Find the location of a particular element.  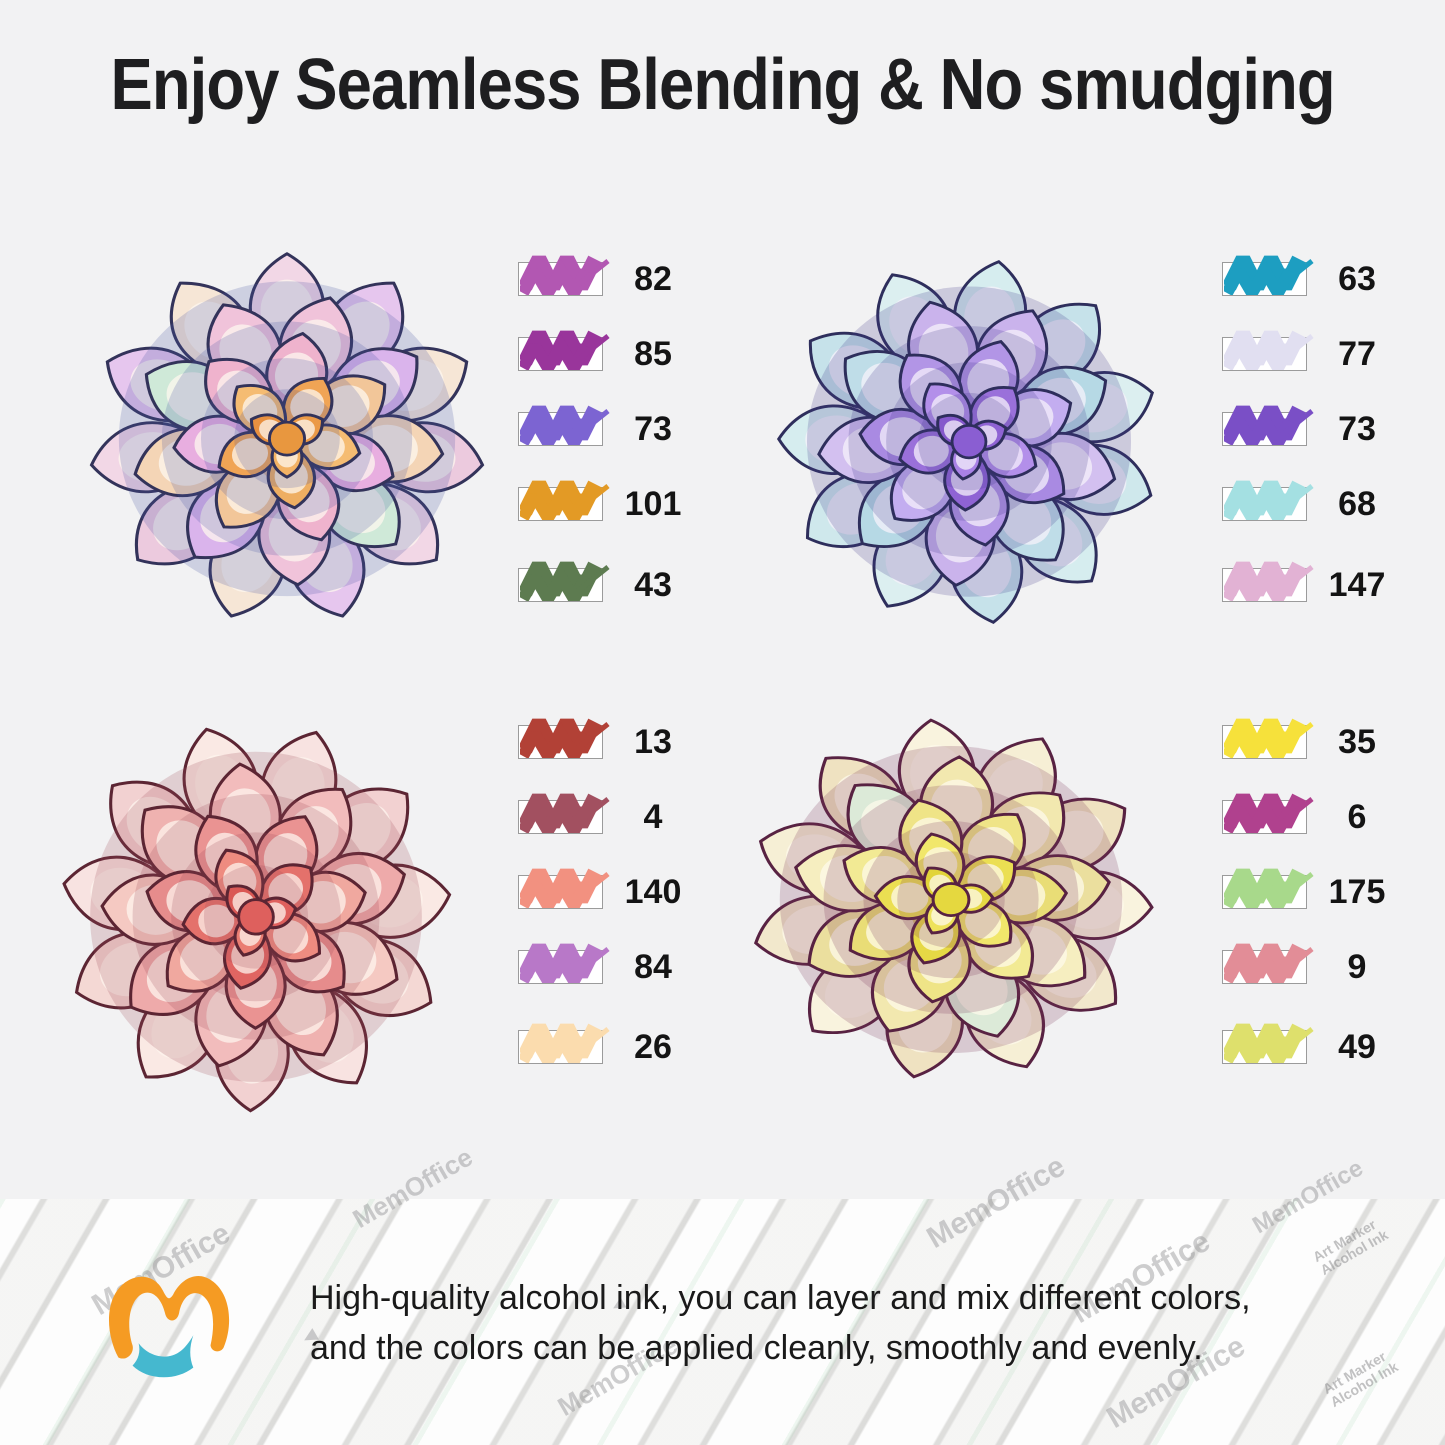

marker-number: 13 is located at coordinates (653, 741).